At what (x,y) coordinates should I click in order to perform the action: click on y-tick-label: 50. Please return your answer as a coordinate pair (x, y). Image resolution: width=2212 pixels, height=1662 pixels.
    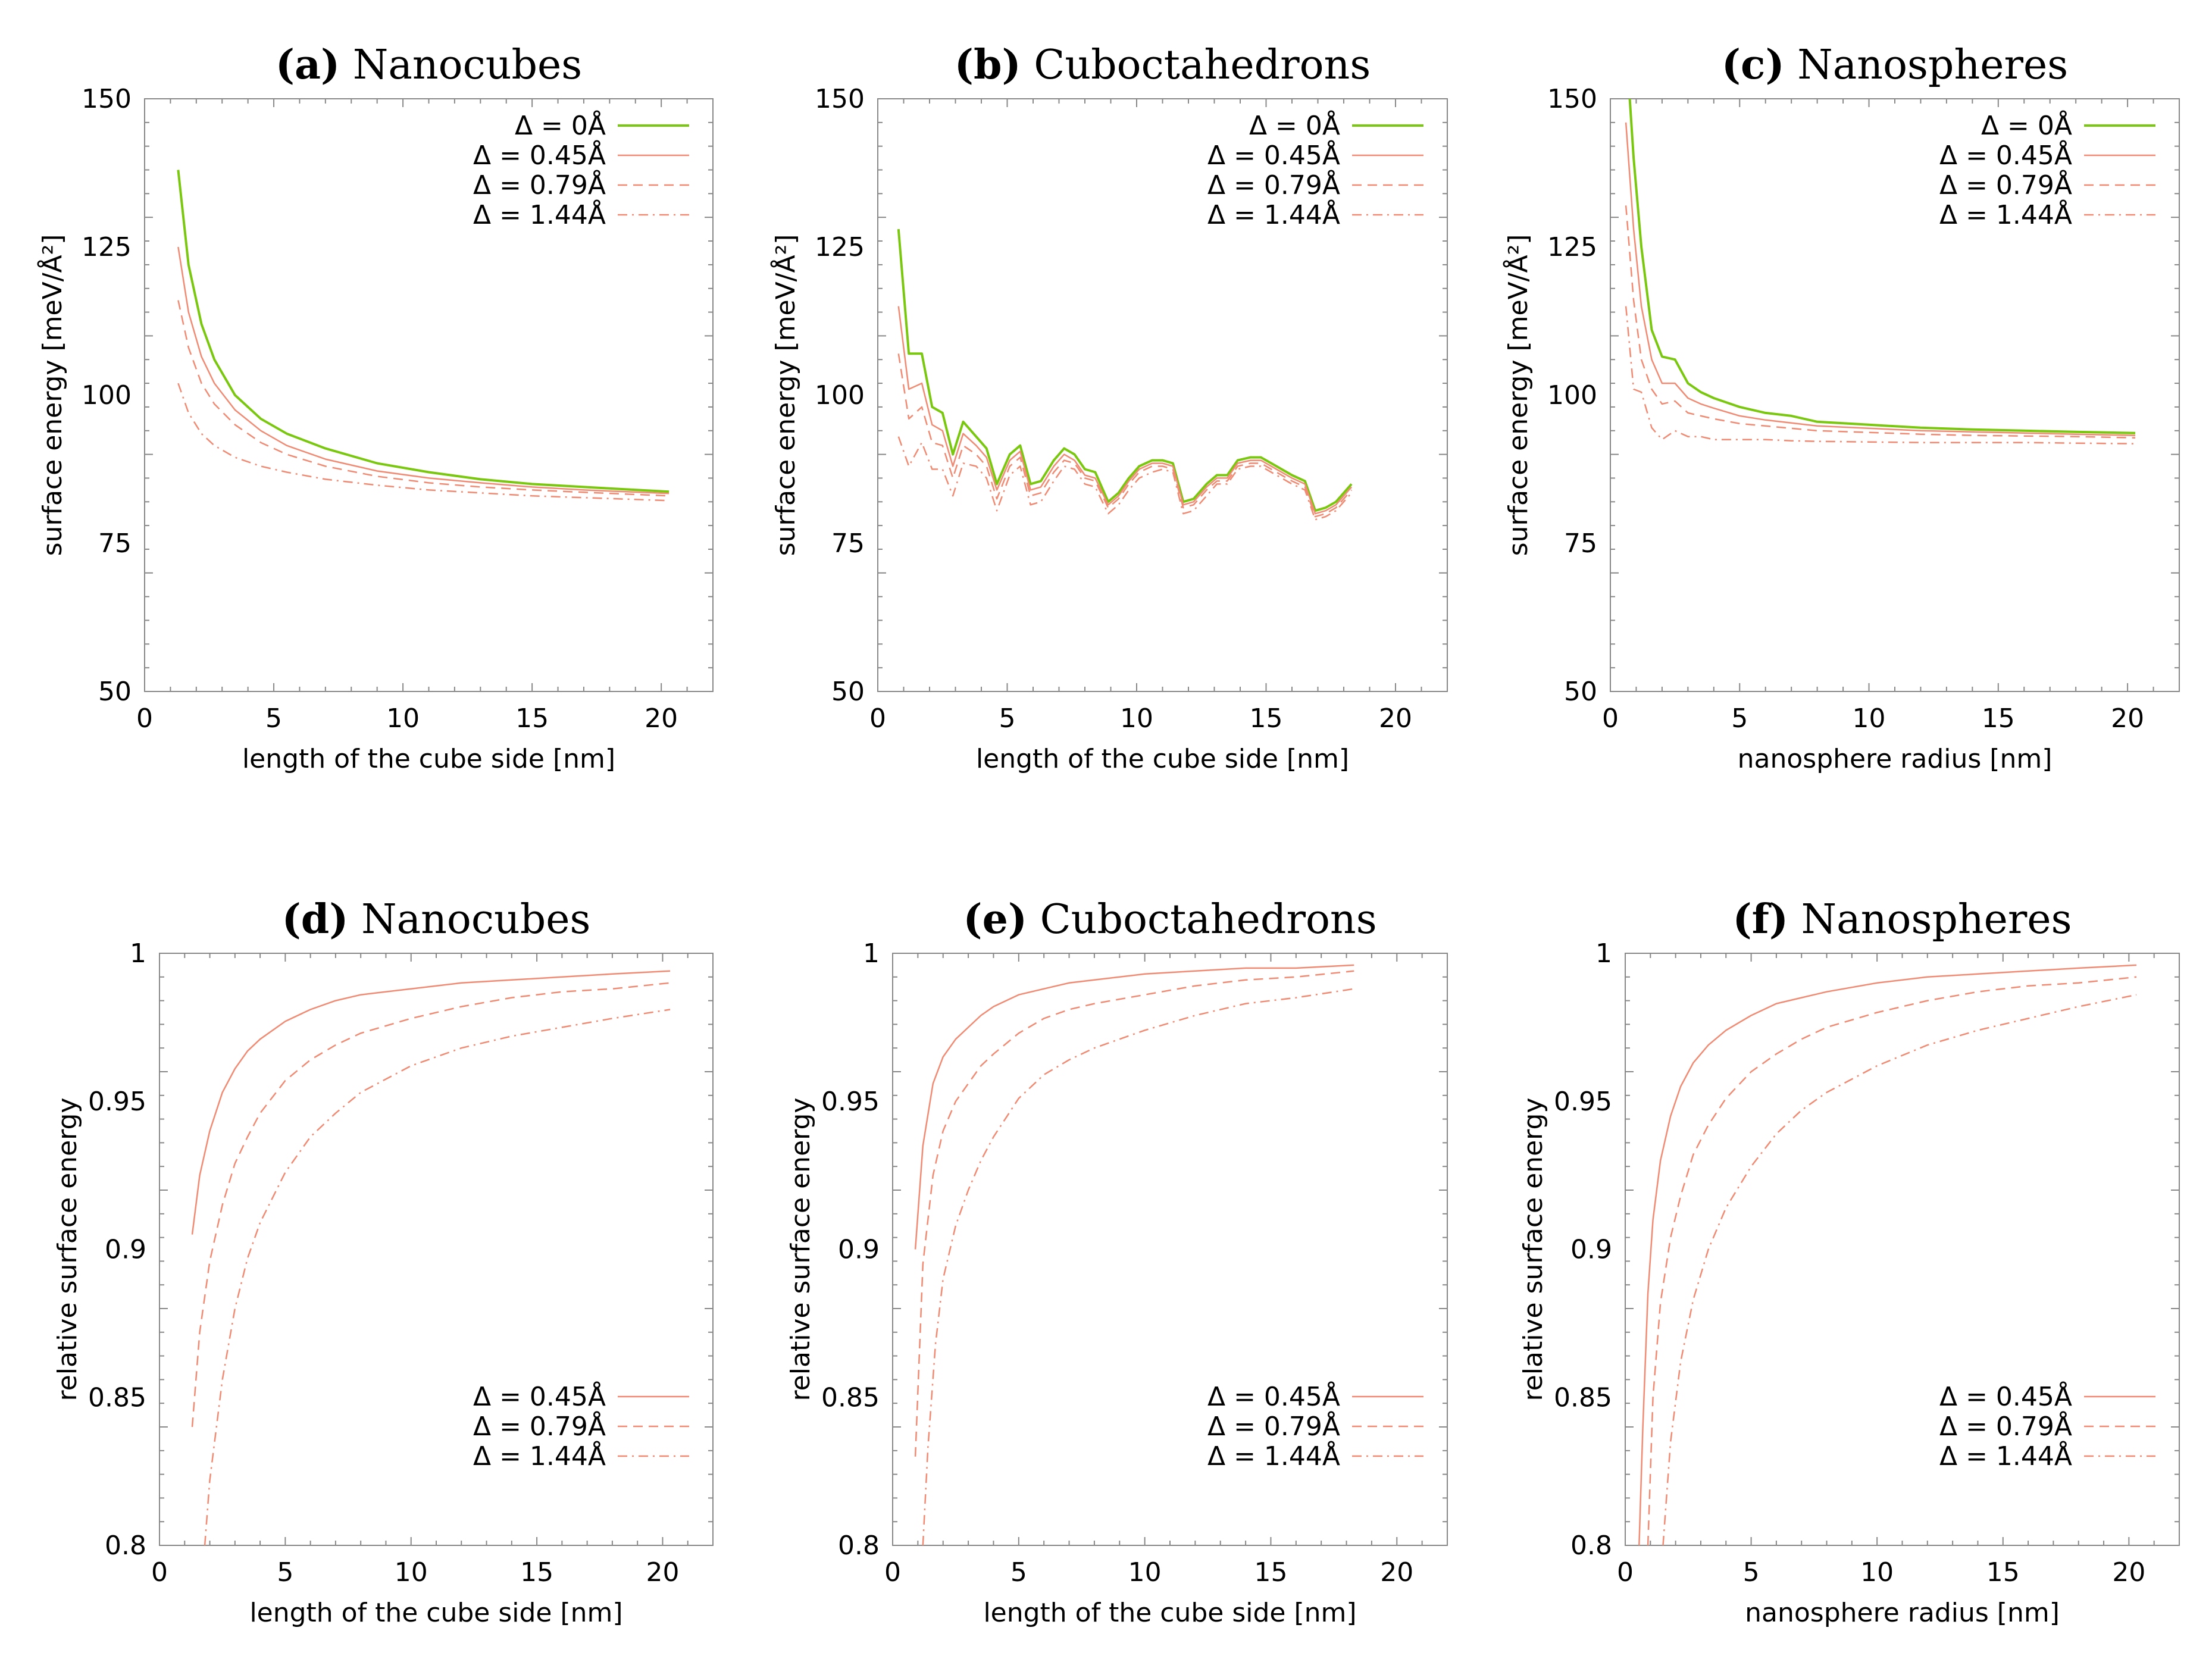
    Looking at the image, I should click on (115, 692).